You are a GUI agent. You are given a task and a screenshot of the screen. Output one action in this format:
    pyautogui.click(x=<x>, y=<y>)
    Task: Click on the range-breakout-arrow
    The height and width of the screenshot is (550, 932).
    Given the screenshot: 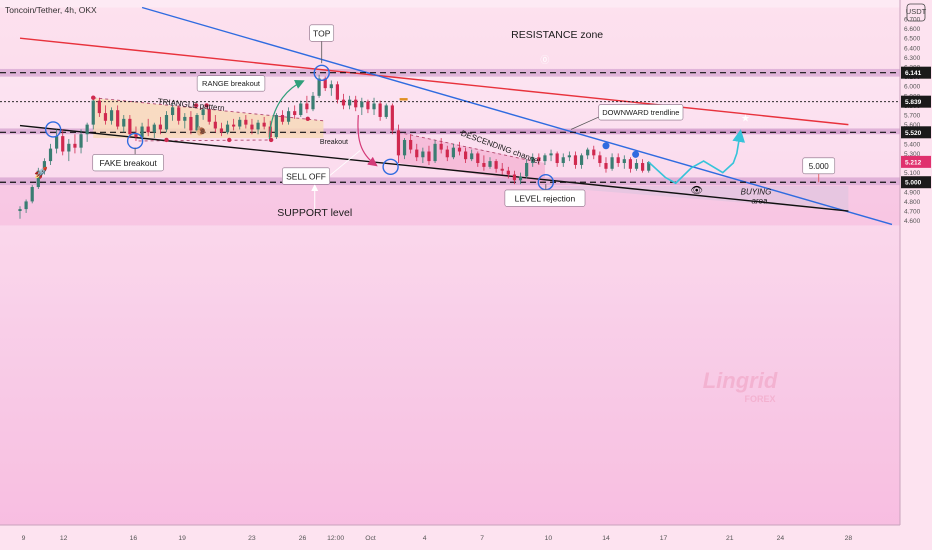 What is the action you would take?
    pyautogui.click(x=286, y=110)
    